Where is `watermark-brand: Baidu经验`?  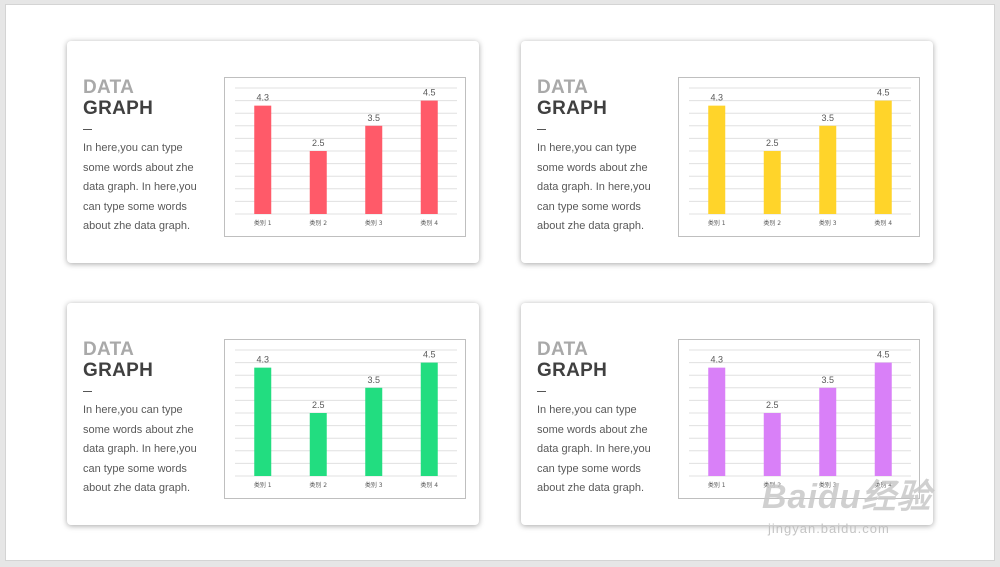
watermark-brand: Baidu经验 is located at coordinates (847, 497).